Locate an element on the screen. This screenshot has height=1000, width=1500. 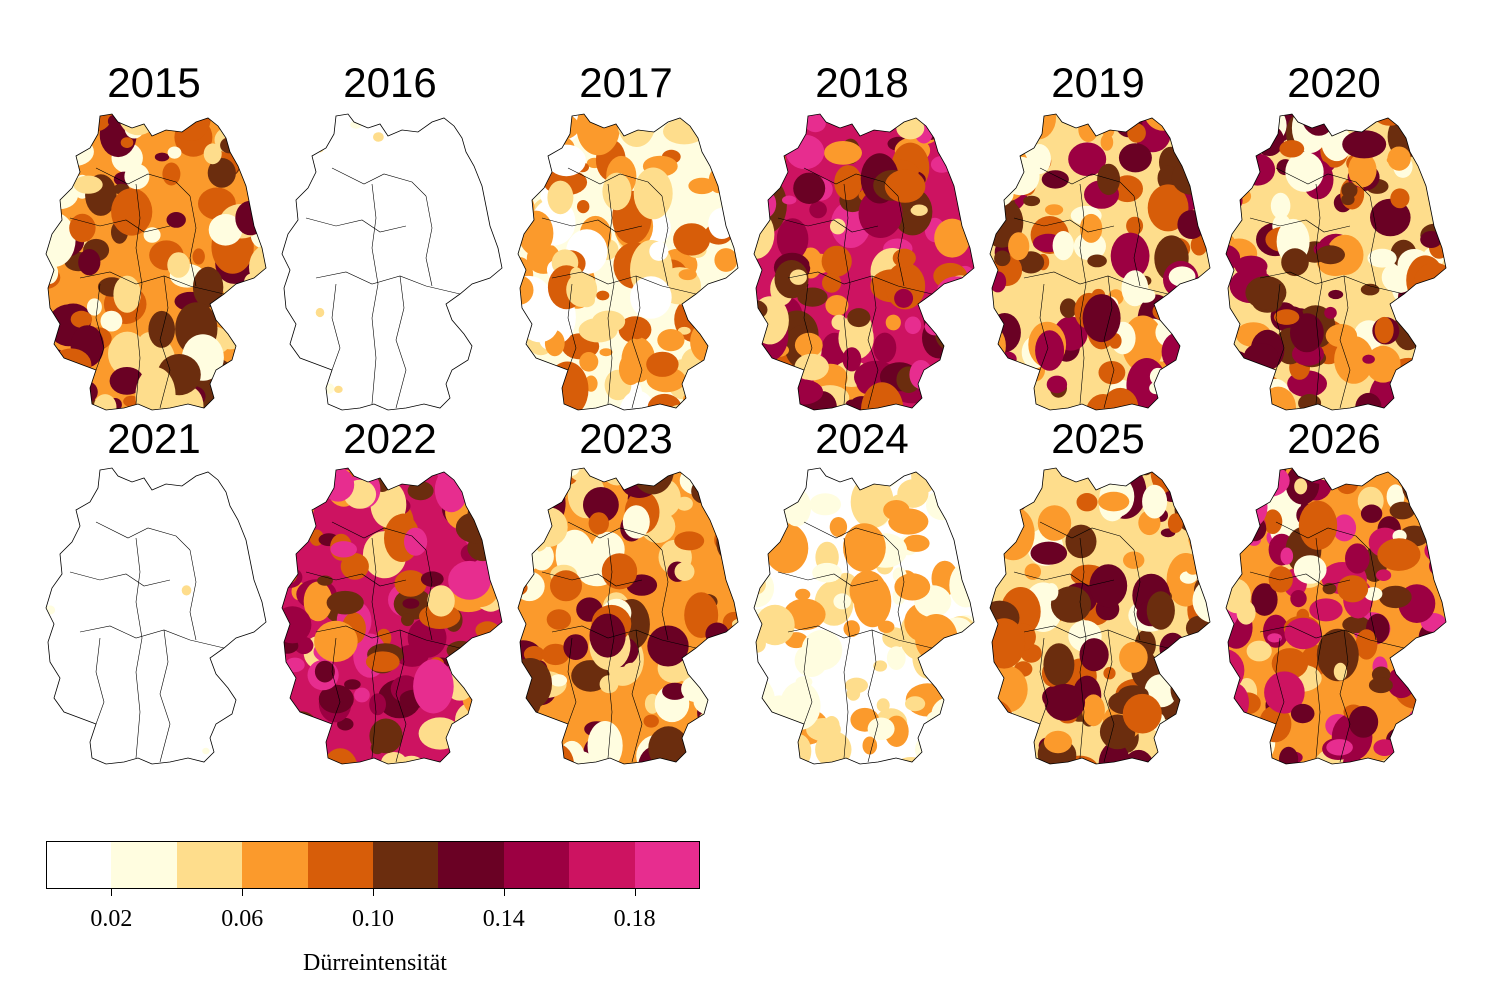
colorbar-tick is located at coordinates (373, 892).